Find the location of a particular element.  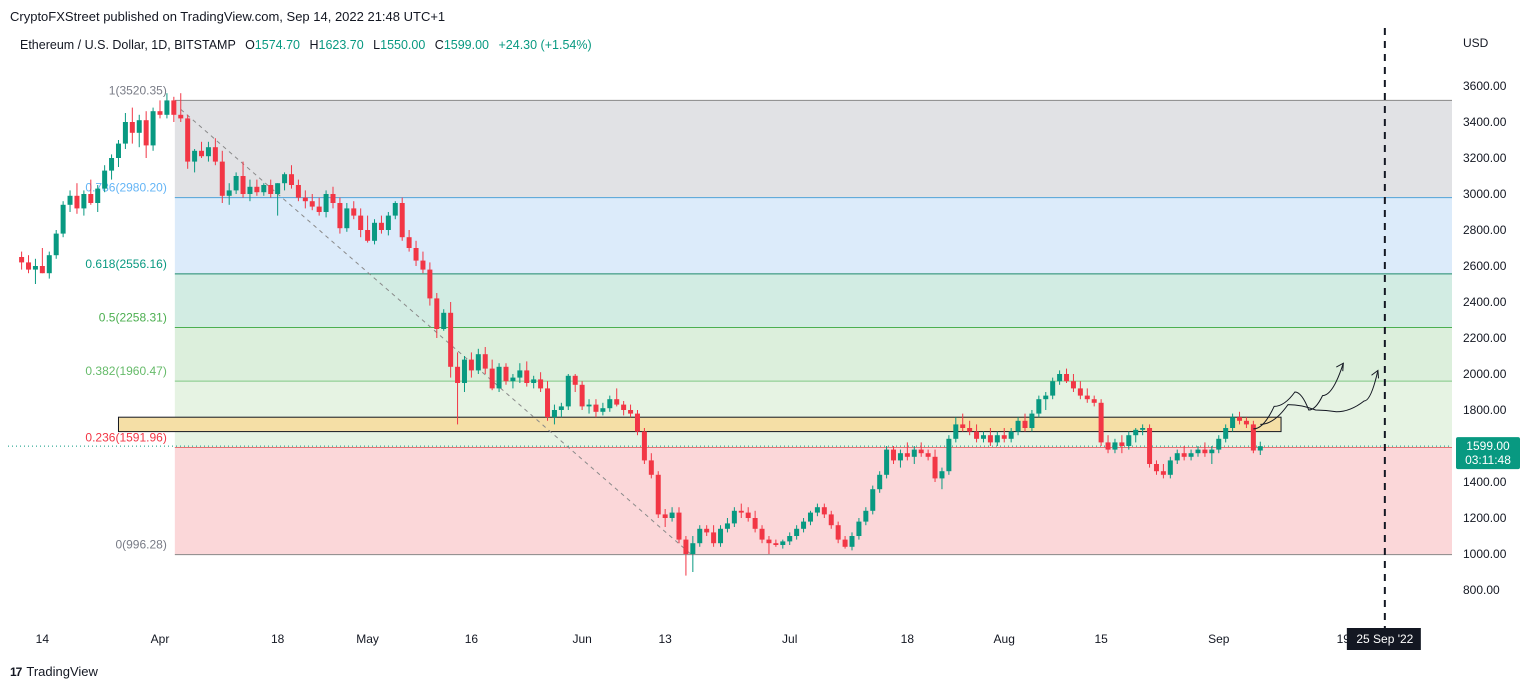

fib-level-label: 0.236(1591.96) is located at coordinates (125, 437).